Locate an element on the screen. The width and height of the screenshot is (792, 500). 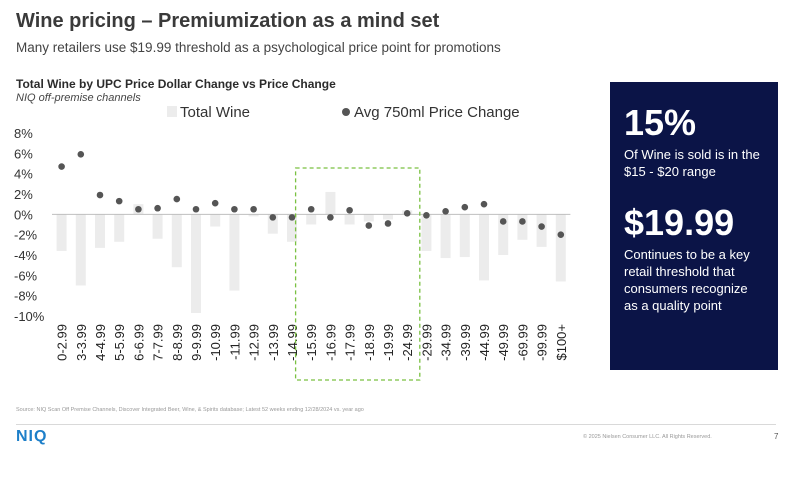
niq-logo: NIQ is located at coordinates (32, 436).